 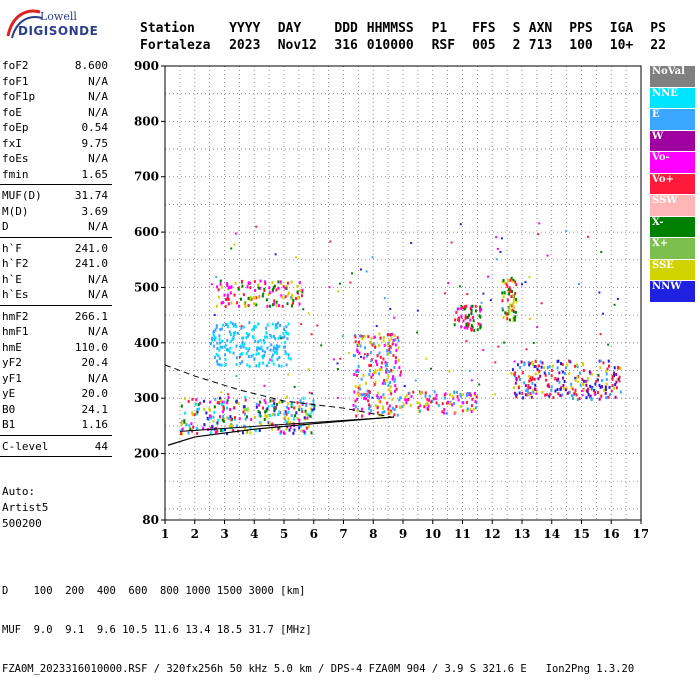 I want to click on logo-swoosh-icon, so click(x=24, y=24).